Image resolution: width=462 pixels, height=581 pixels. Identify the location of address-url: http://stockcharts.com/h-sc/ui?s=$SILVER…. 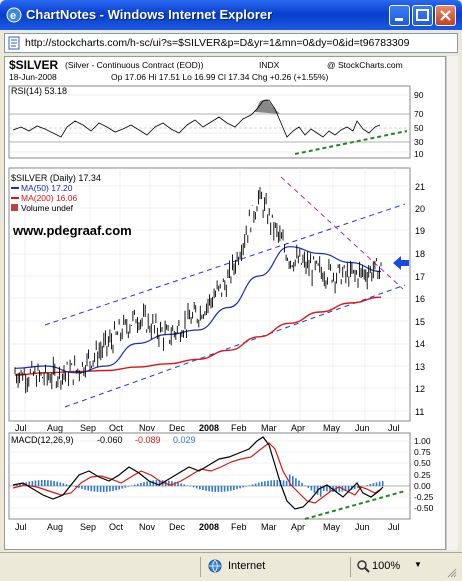
(217, 43).